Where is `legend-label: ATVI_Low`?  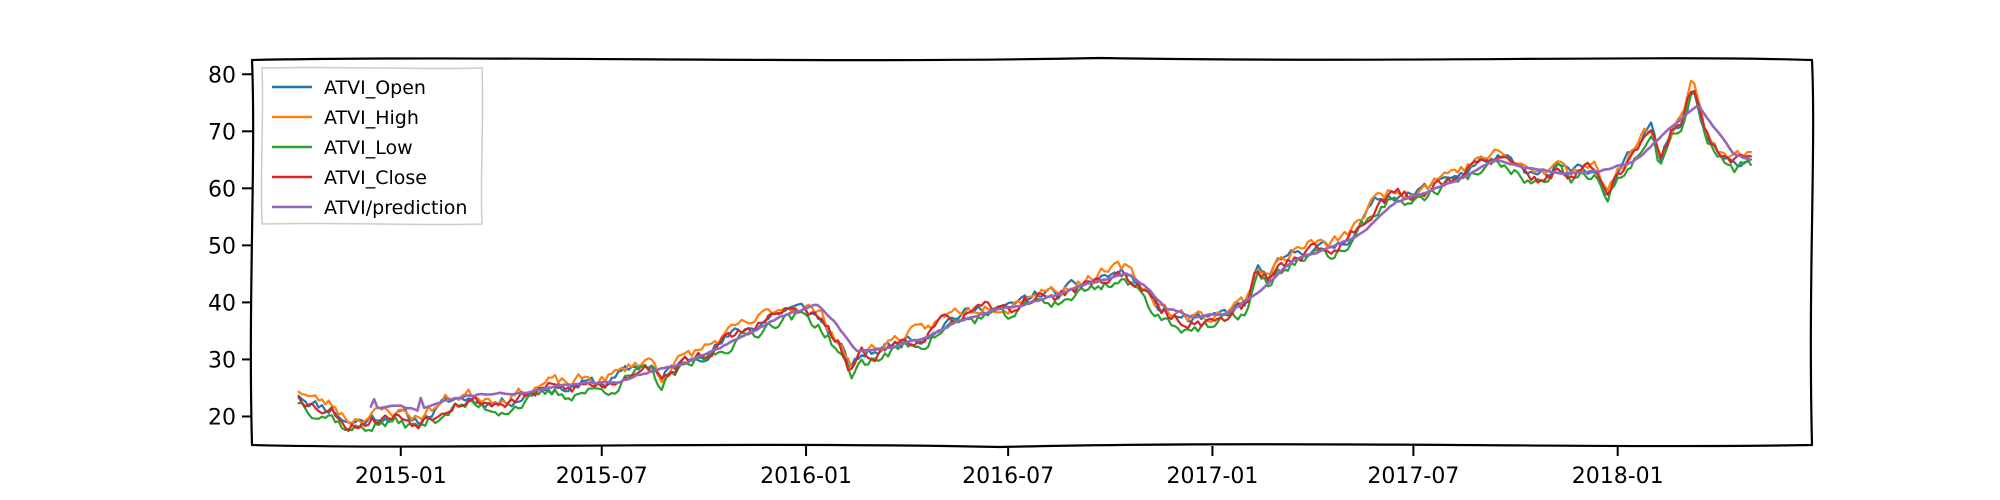
legend-label: ATVI_Low is located at coordinates (368, 148).